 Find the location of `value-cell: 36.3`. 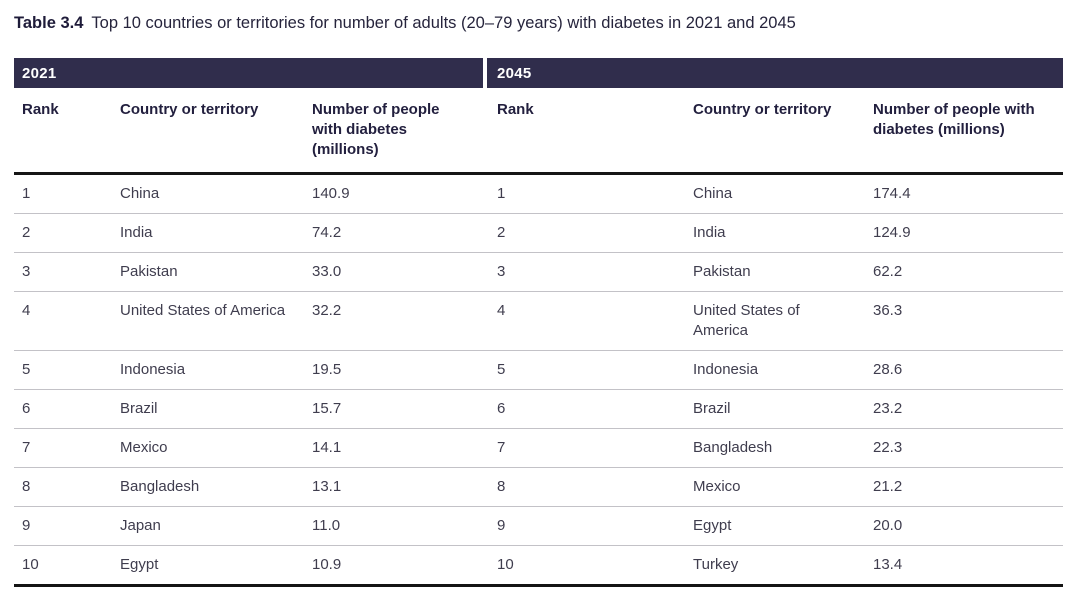

value-cell: 36.3 is located at coordinates (888, 310).